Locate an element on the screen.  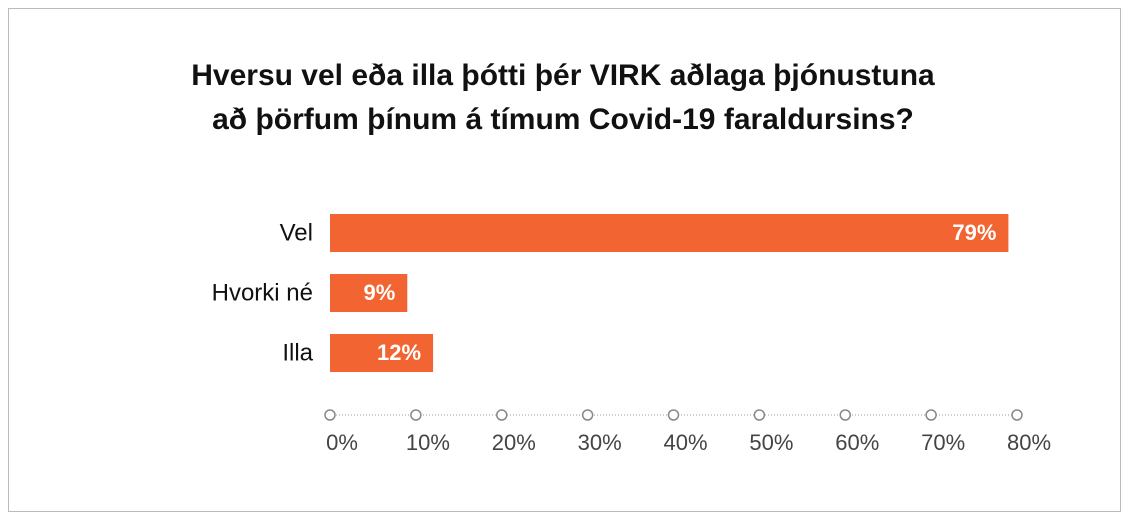
x-tick-label: 80% is located at coordinates (1029, 442).